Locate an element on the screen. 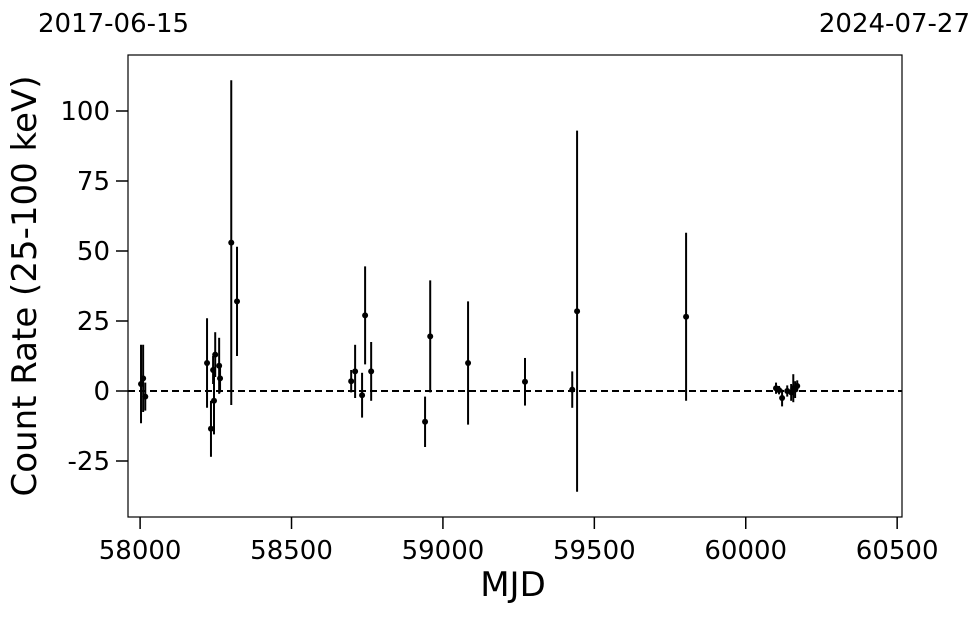 The width and height of the screenshot is (980, 617). x-tick-label: 58000 is located at coordinates (140, 551).